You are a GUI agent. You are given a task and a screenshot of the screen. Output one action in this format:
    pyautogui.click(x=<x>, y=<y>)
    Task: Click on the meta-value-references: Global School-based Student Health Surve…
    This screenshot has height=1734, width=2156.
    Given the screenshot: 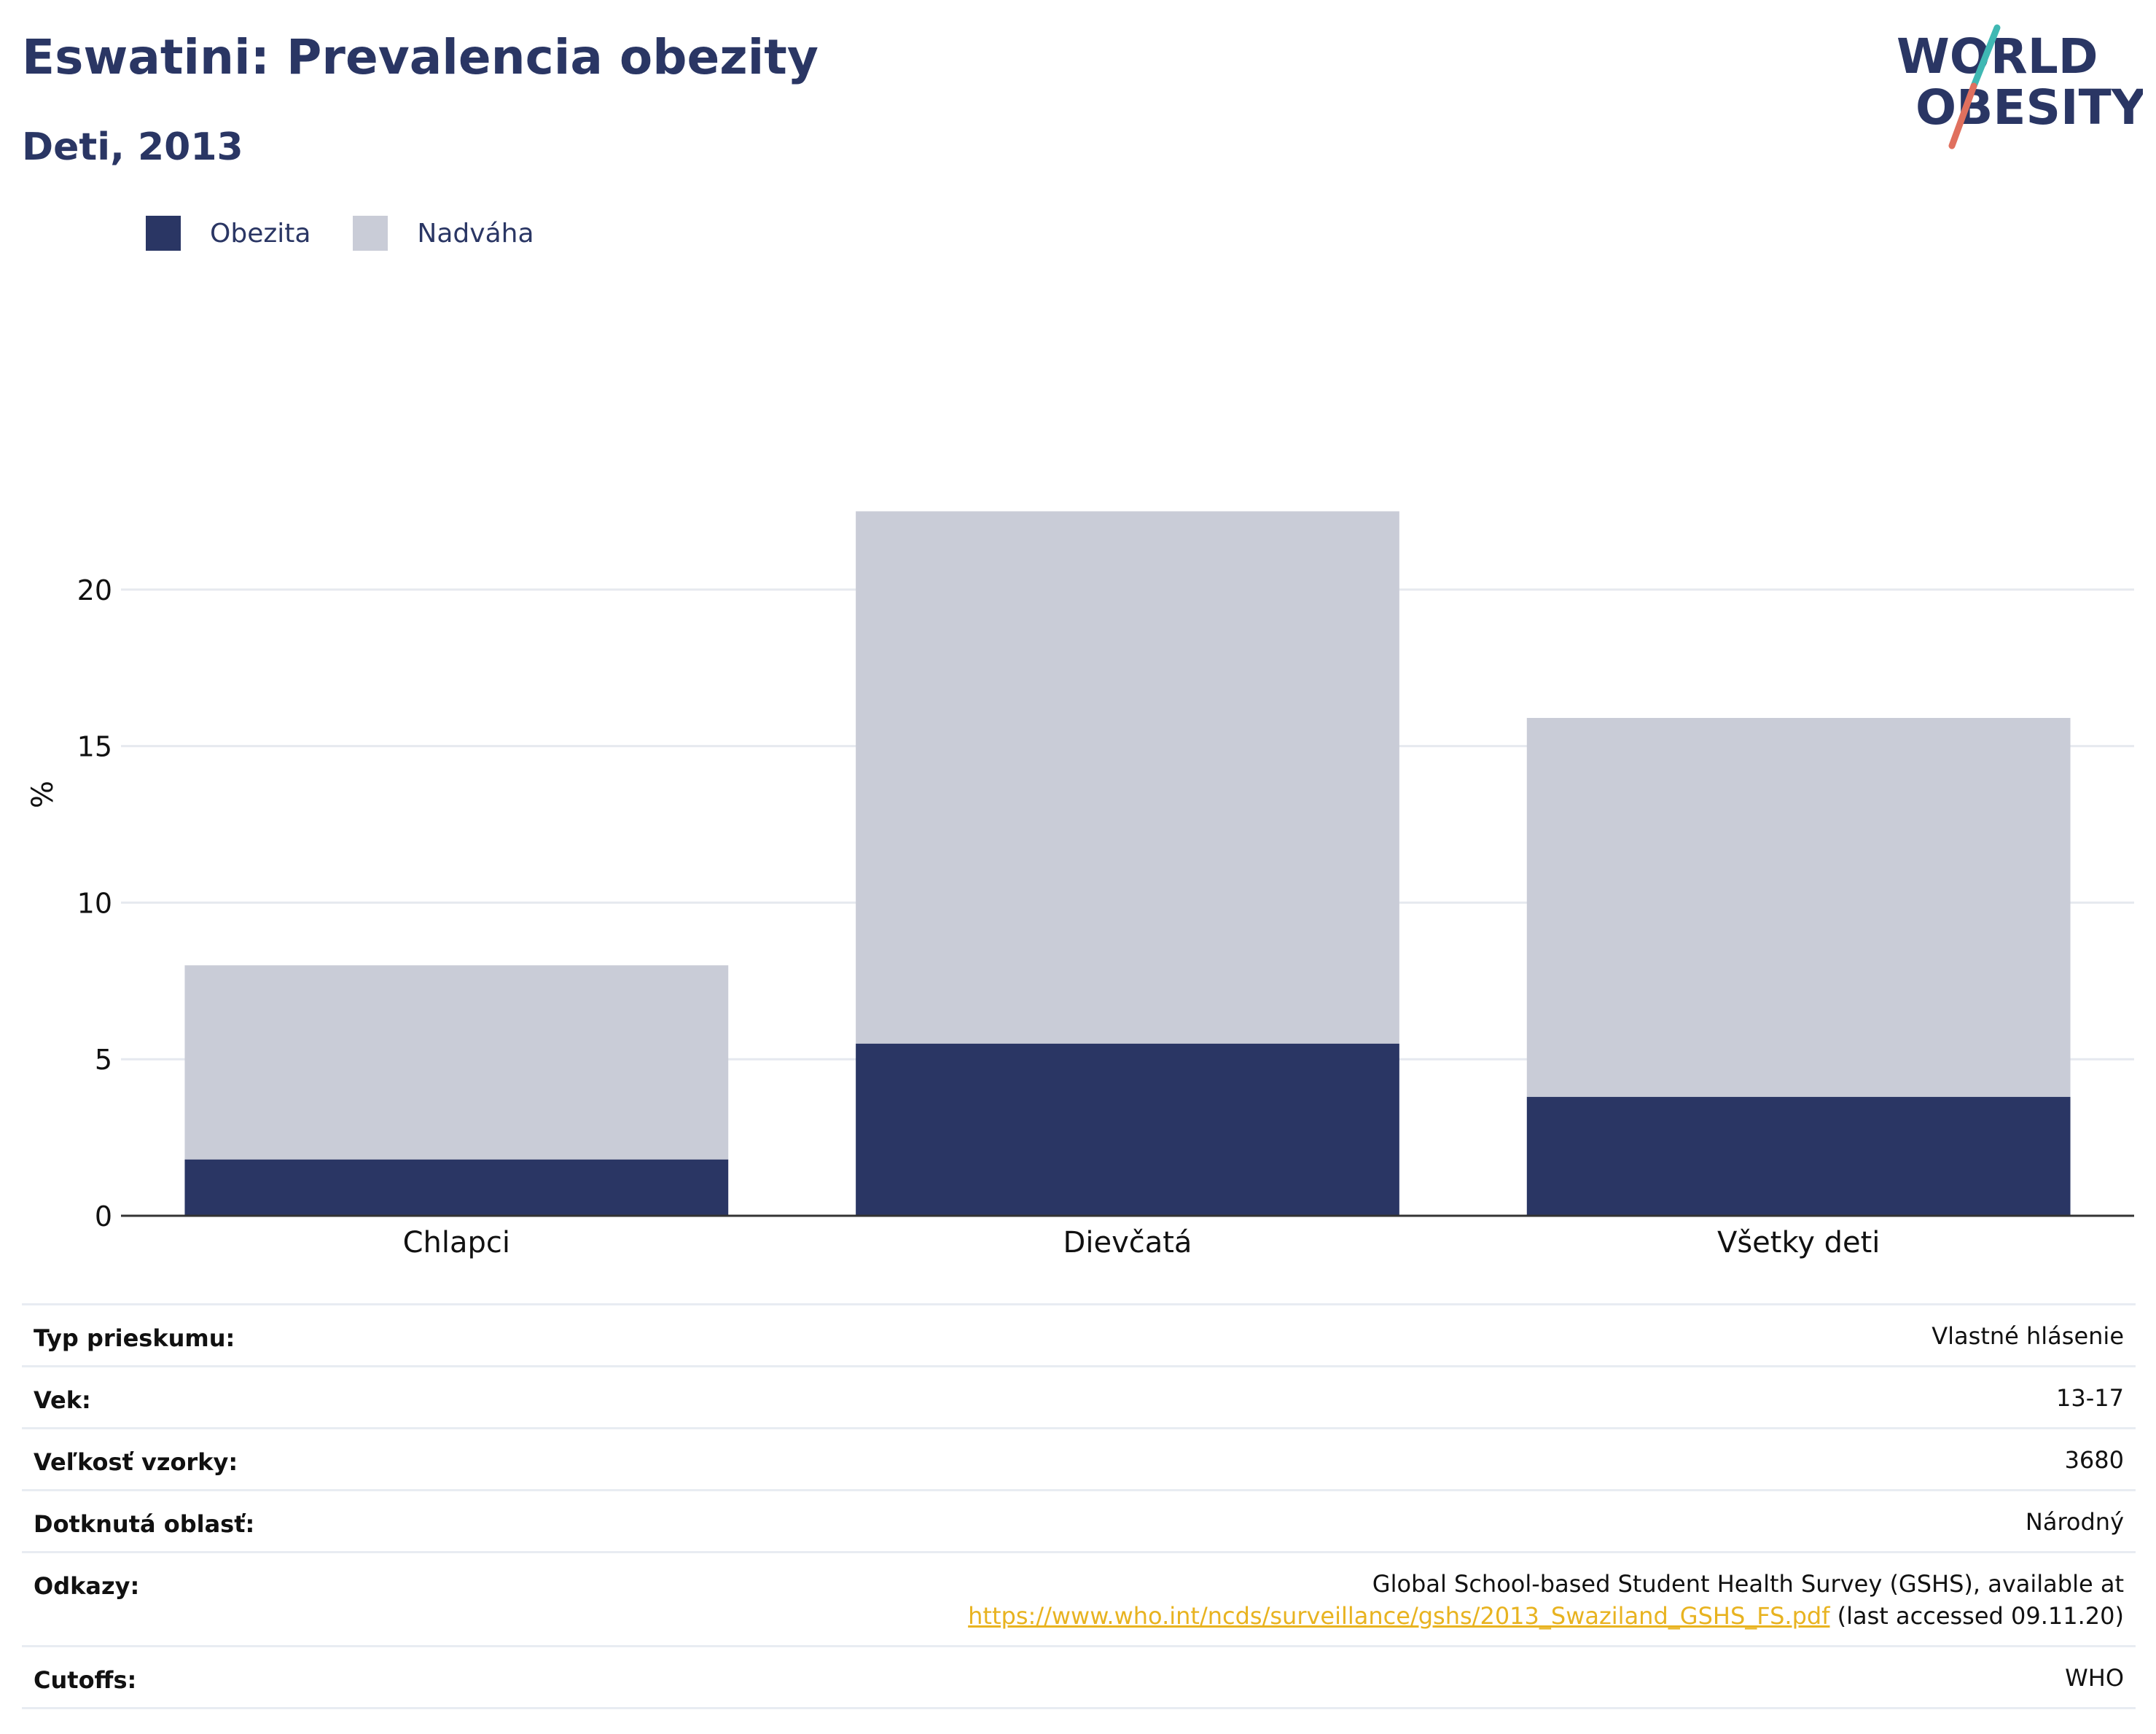 What is the action you would take?
    pyautogui.click(x=1546, y=1600)
    